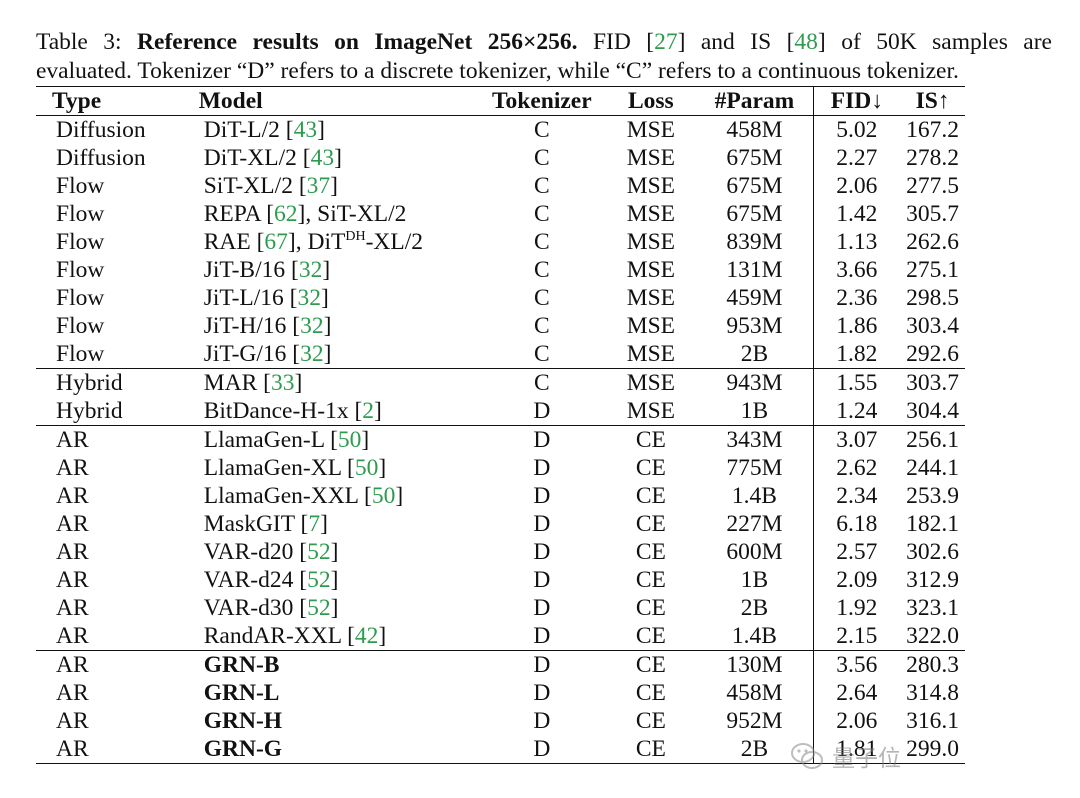 This screenshot has width=1080, height=798. I want to click on cell-is: 292.6, so click(932, 354).